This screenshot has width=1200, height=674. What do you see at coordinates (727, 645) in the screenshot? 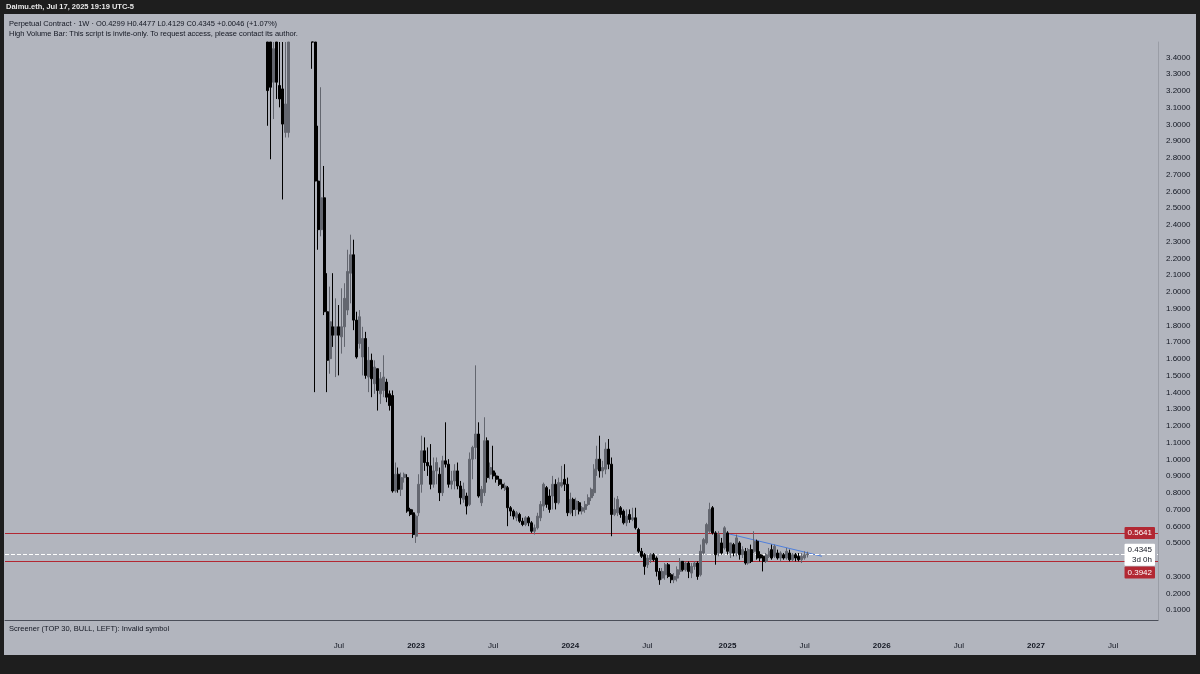
I see `x-tick-label: 2025` at bounding box center [727, 645].